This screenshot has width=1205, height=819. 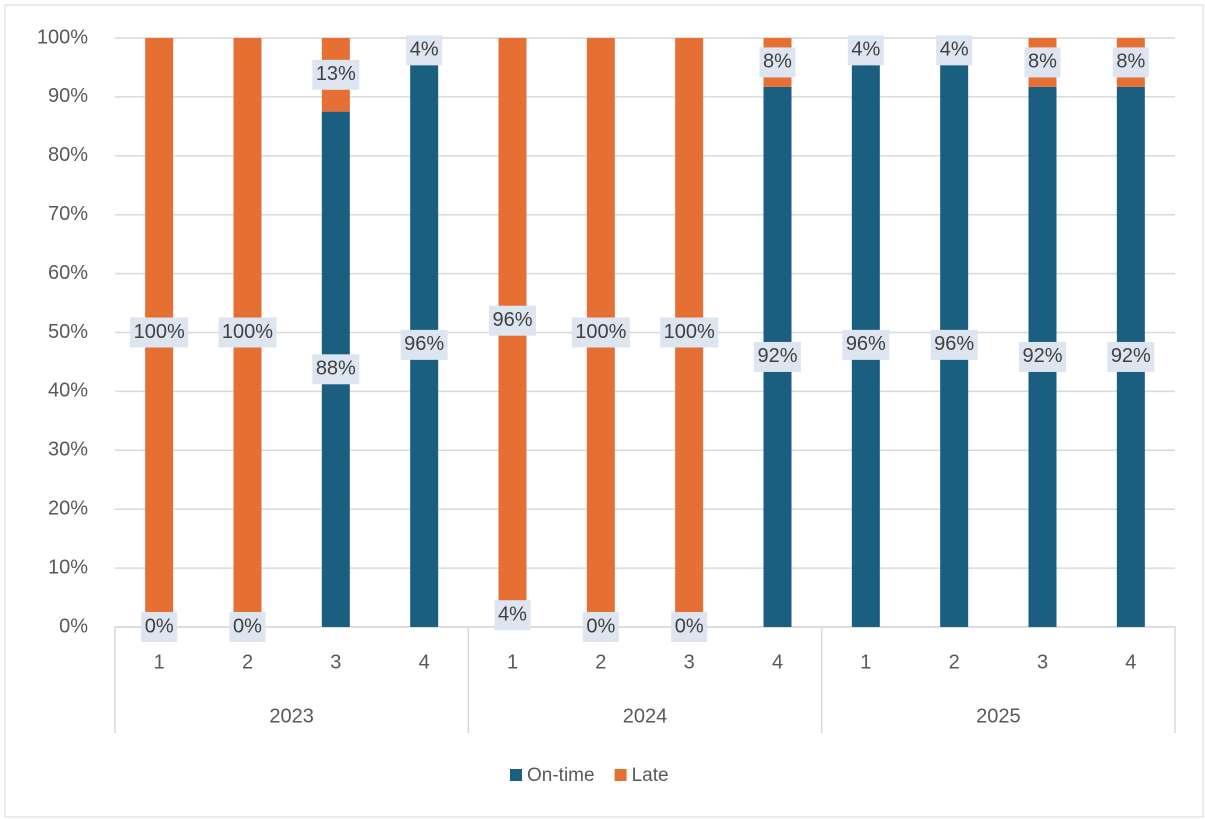 What do you see at coordinates (291, 716) in the screenshot?
I see `group-label: 2023` at bounding box center [291, 716].